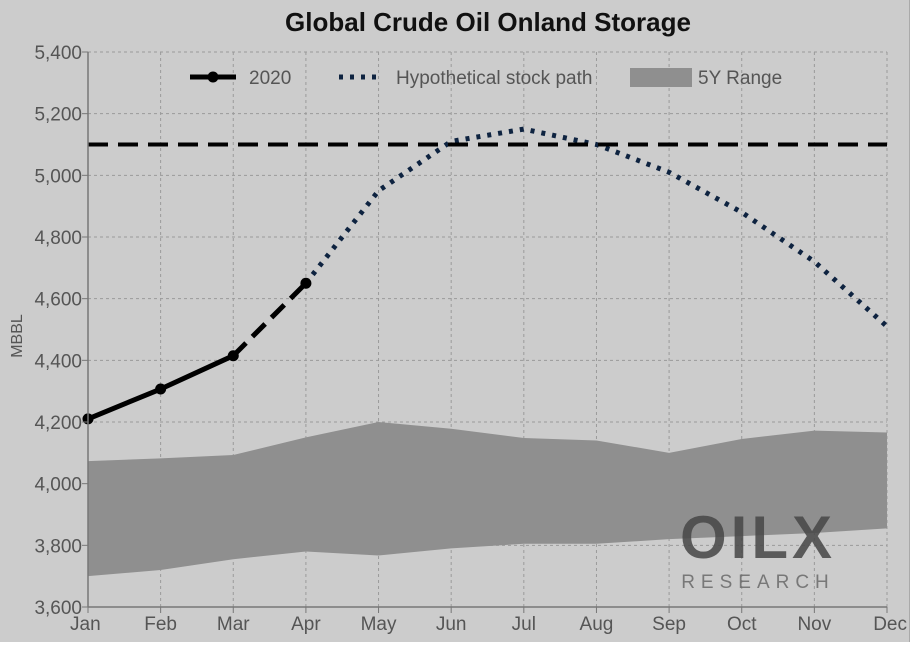  I want to click on x-tick-label: Jan, so click(85, 624).